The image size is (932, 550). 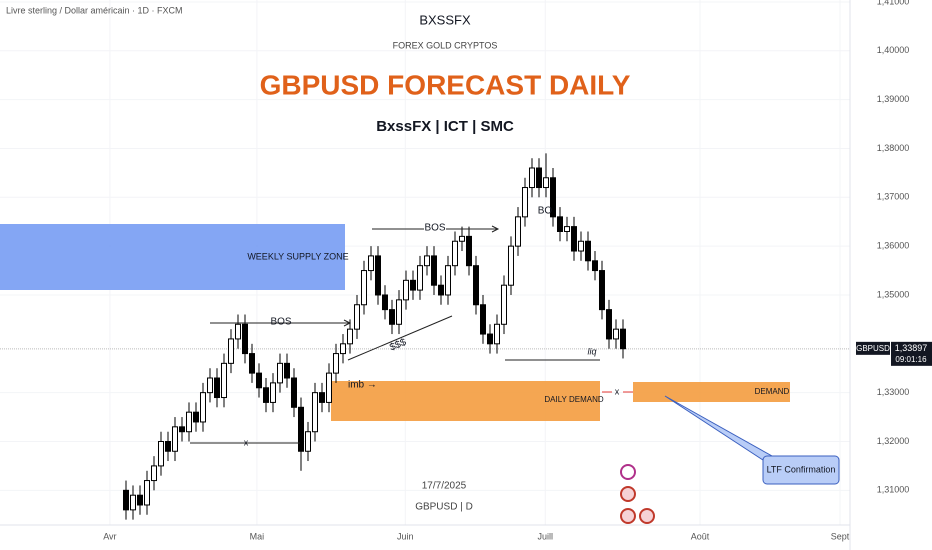 What do you see at coordinates (347, 323) in the screenshot?
I see `arrow-head` at bounding box center [347, 323].